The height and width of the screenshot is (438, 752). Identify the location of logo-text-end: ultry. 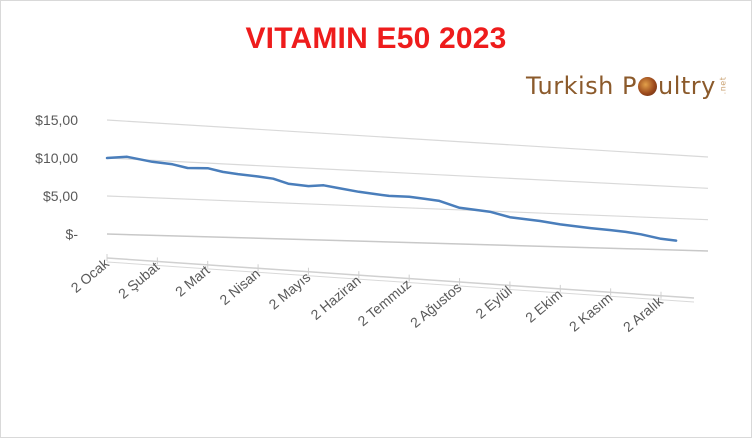
(686, 86).